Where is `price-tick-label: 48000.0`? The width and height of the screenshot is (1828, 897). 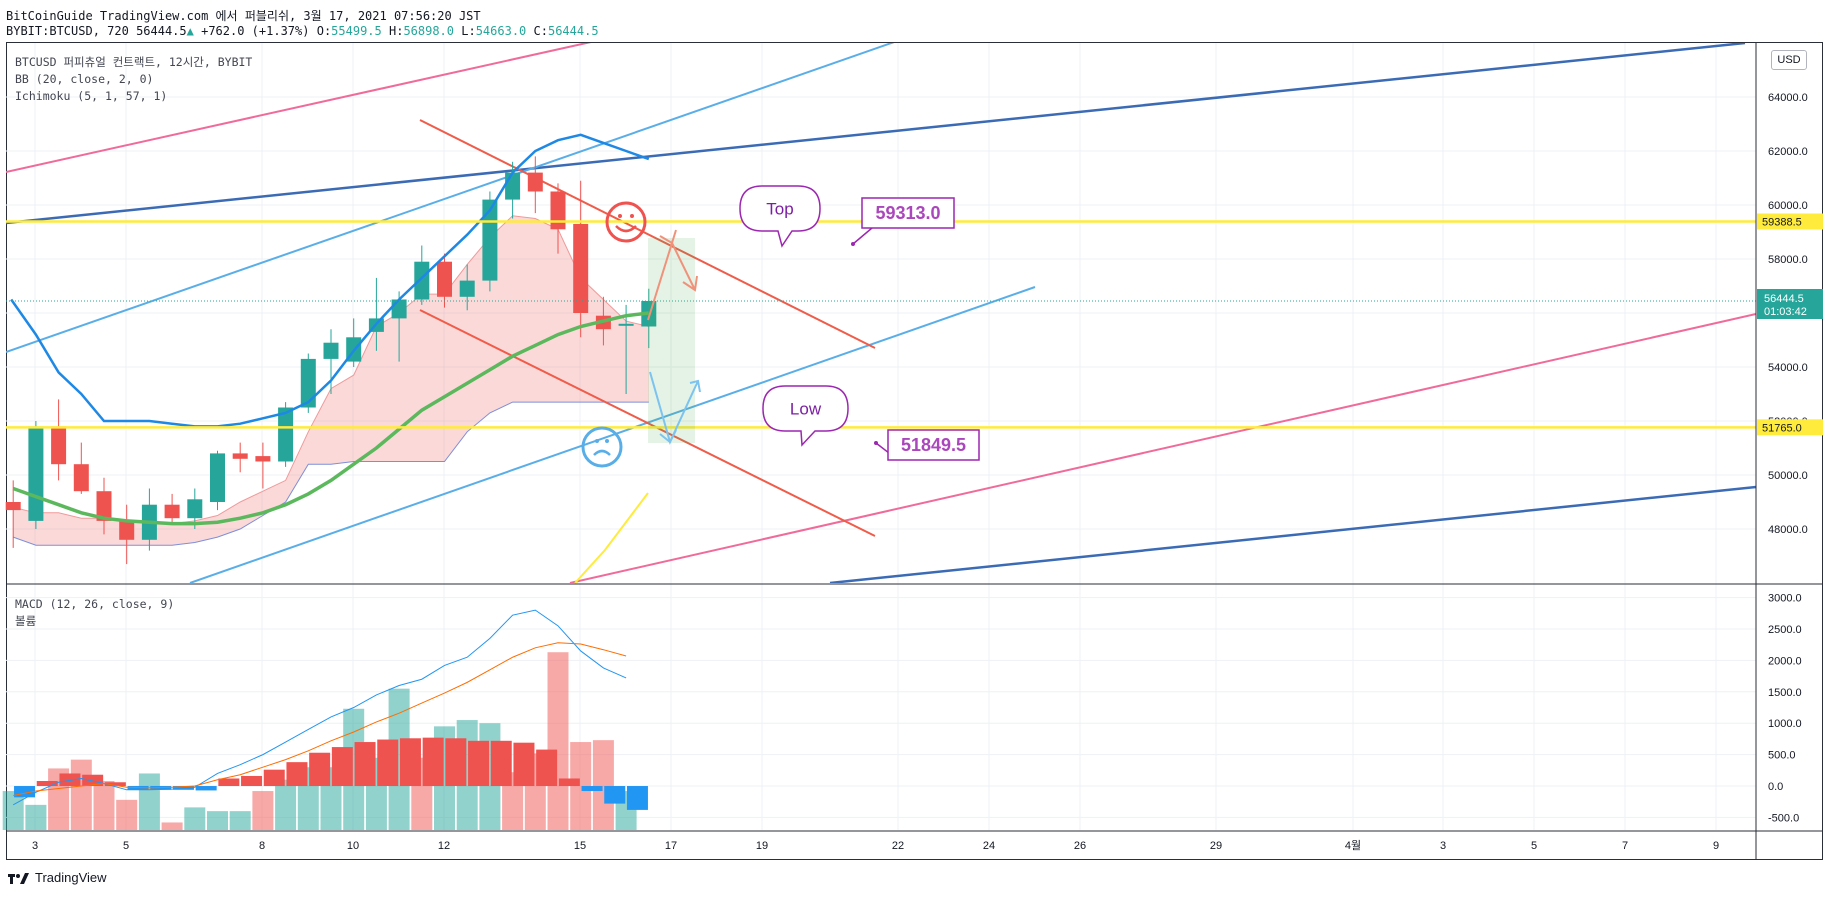 price-tick-label: 48000.0 is located at coordinates (1788, 530).